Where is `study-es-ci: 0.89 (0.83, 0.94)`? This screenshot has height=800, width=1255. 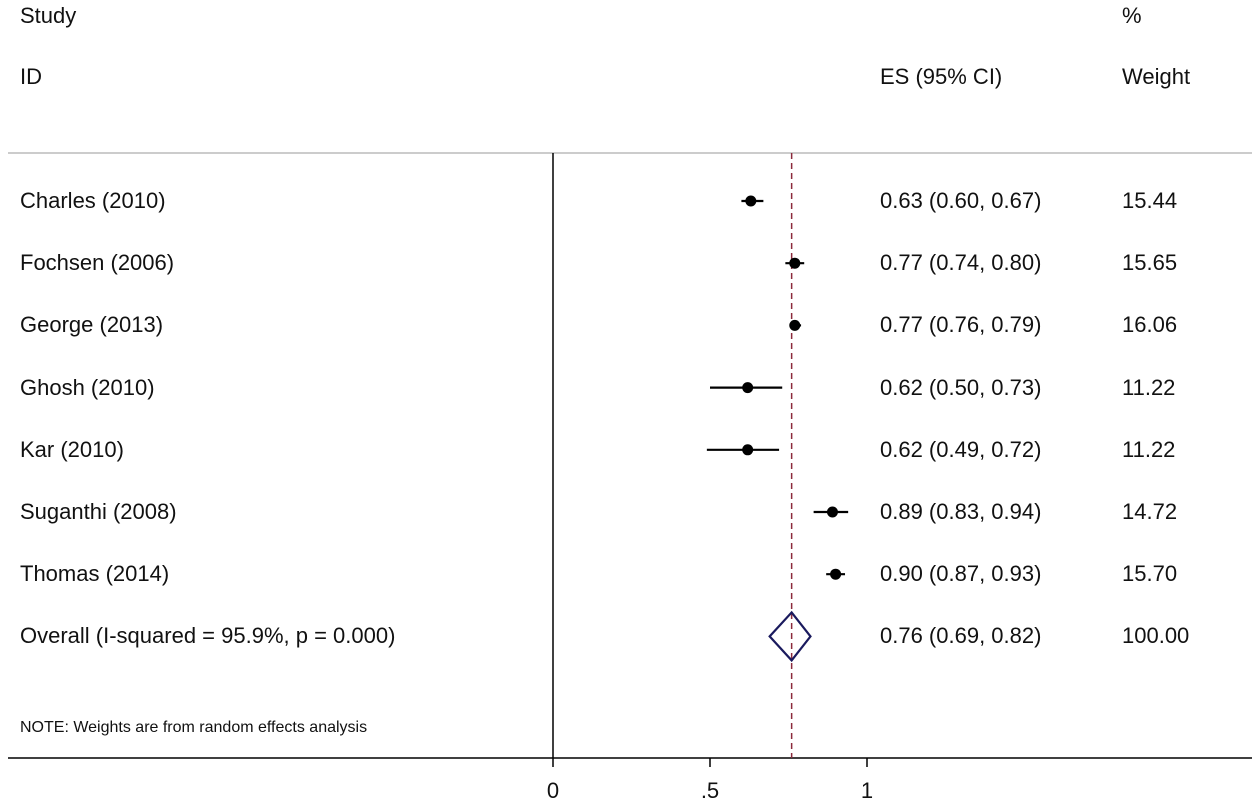 study-es-ci: 0.89 (0.83, 0.94) is located at coordinates (961, 511).